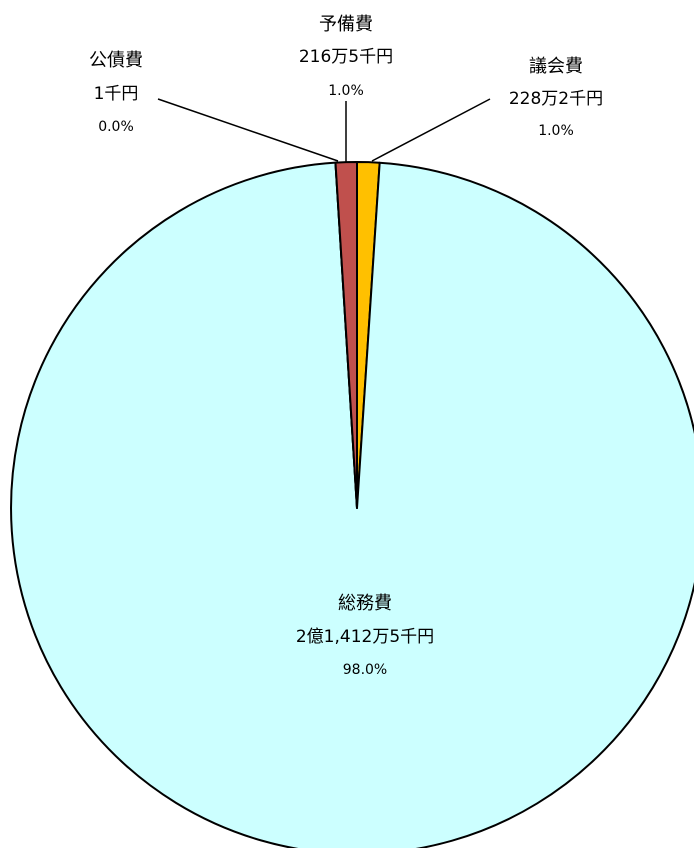  Describe the element at coordinates (365, 670) in the screenshot. I see `slice-label-percent: 98.0%` at that location.